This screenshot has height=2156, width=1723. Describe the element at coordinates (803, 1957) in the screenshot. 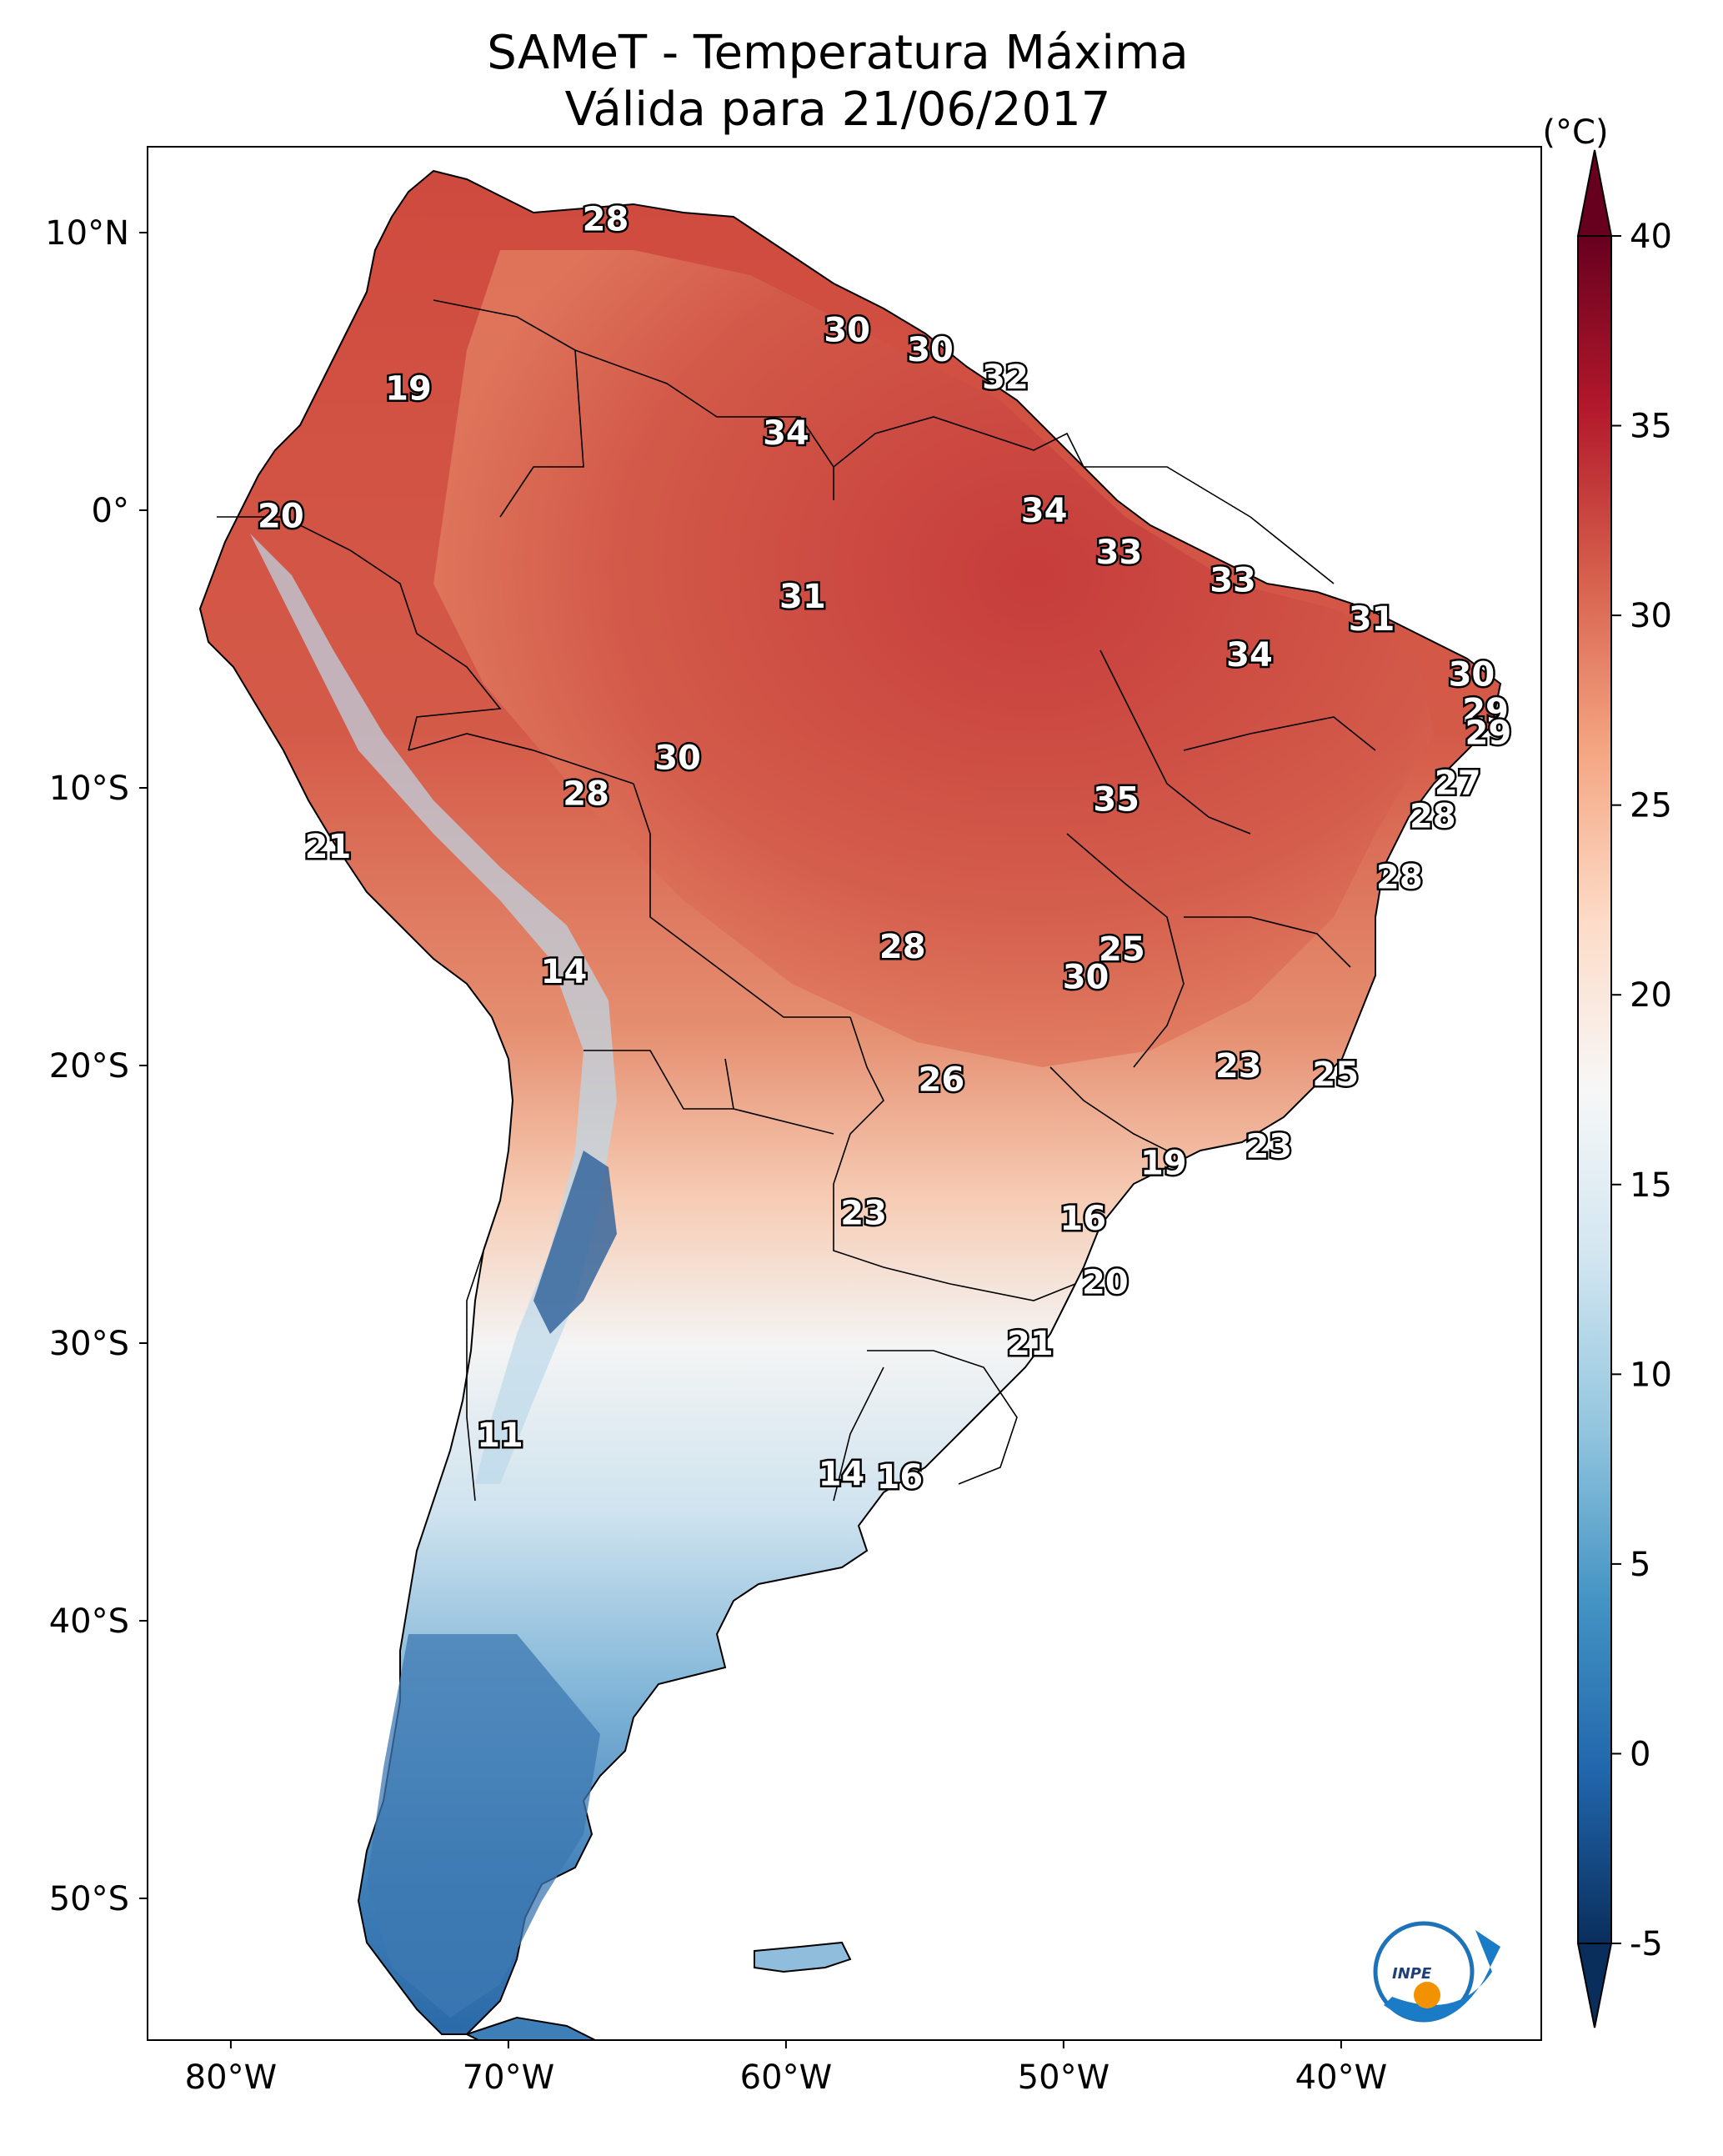

I see `falkland-islands` at that location.